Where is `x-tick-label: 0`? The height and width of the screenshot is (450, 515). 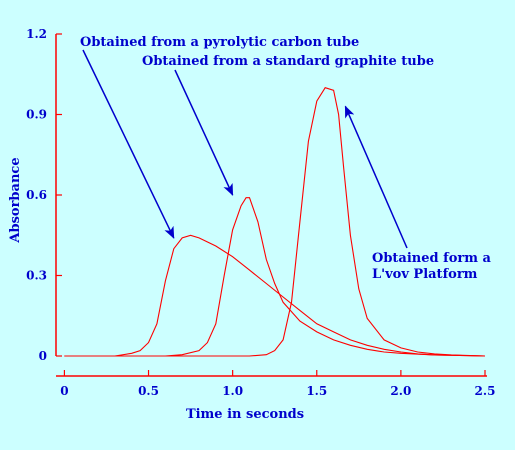
x-tick-label: 0 is located at coordinates (64, 391).